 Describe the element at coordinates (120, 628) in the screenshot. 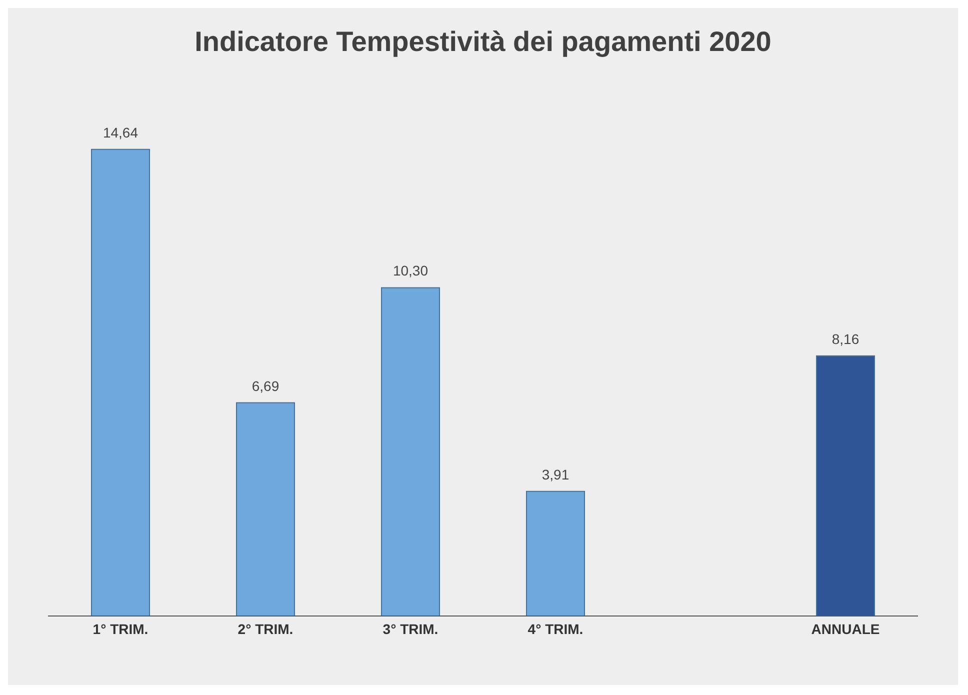

I see `x-tick-label: 1° TRIM.` at that location.